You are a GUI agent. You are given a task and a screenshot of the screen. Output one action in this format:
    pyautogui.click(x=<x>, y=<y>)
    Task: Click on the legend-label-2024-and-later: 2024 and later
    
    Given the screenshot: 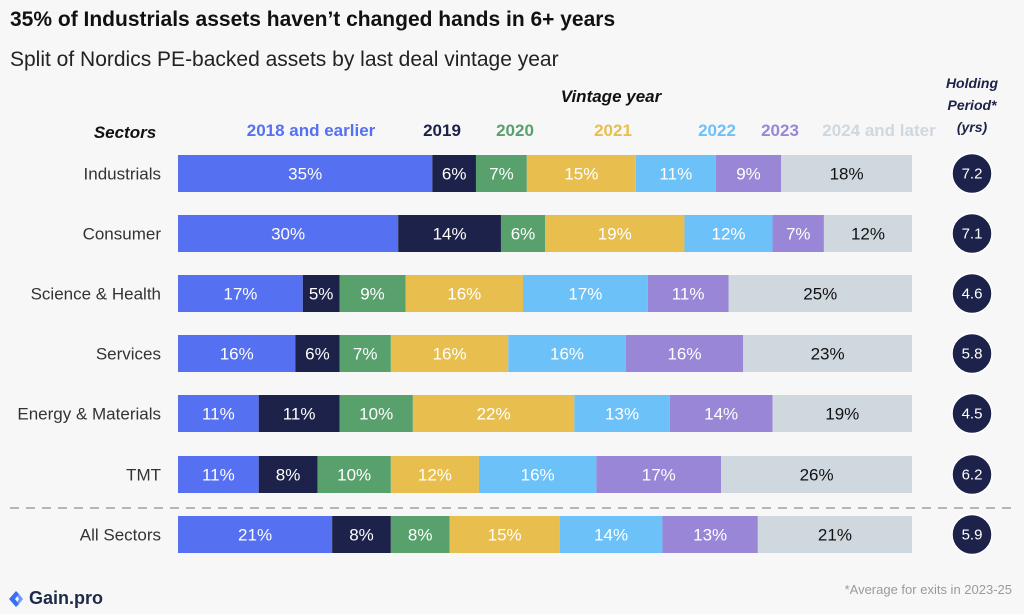 What is the action you would take?
    pyautogui.click(x=879, y=130)
    